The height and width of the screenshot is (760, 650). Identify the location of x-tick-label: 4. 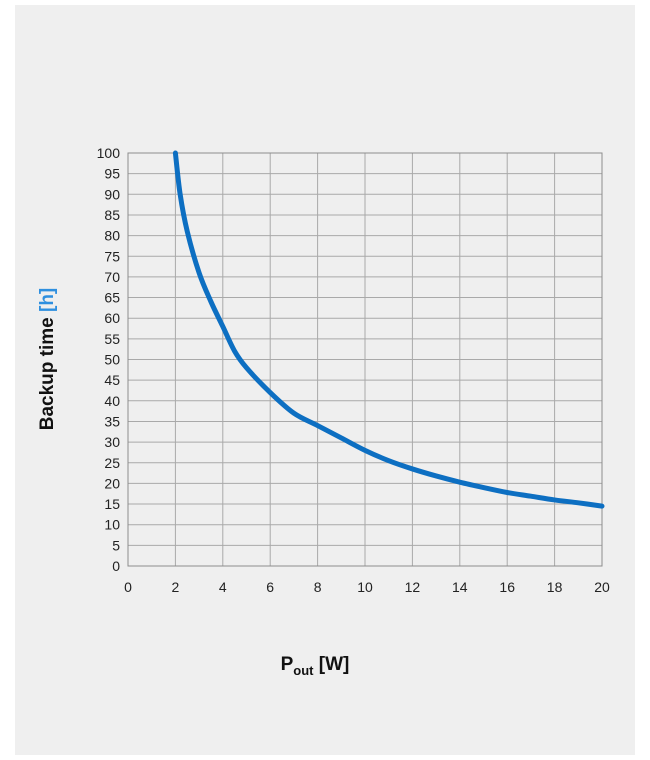
(223, 587).